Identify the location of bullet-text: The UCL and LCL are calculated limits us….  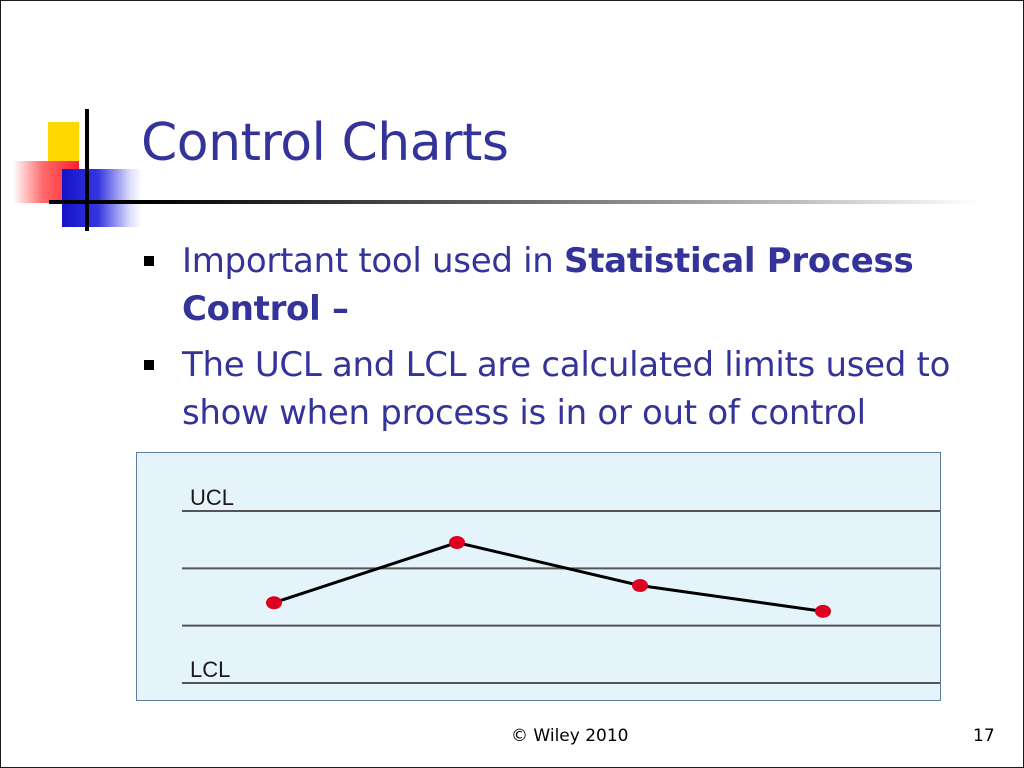
(566, 389).